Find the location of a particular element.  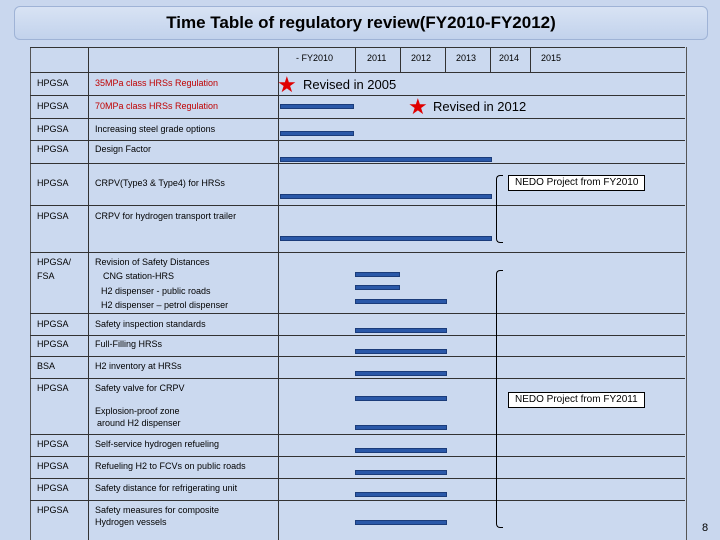

org-label: BSA is located at coordinates (46, 366).